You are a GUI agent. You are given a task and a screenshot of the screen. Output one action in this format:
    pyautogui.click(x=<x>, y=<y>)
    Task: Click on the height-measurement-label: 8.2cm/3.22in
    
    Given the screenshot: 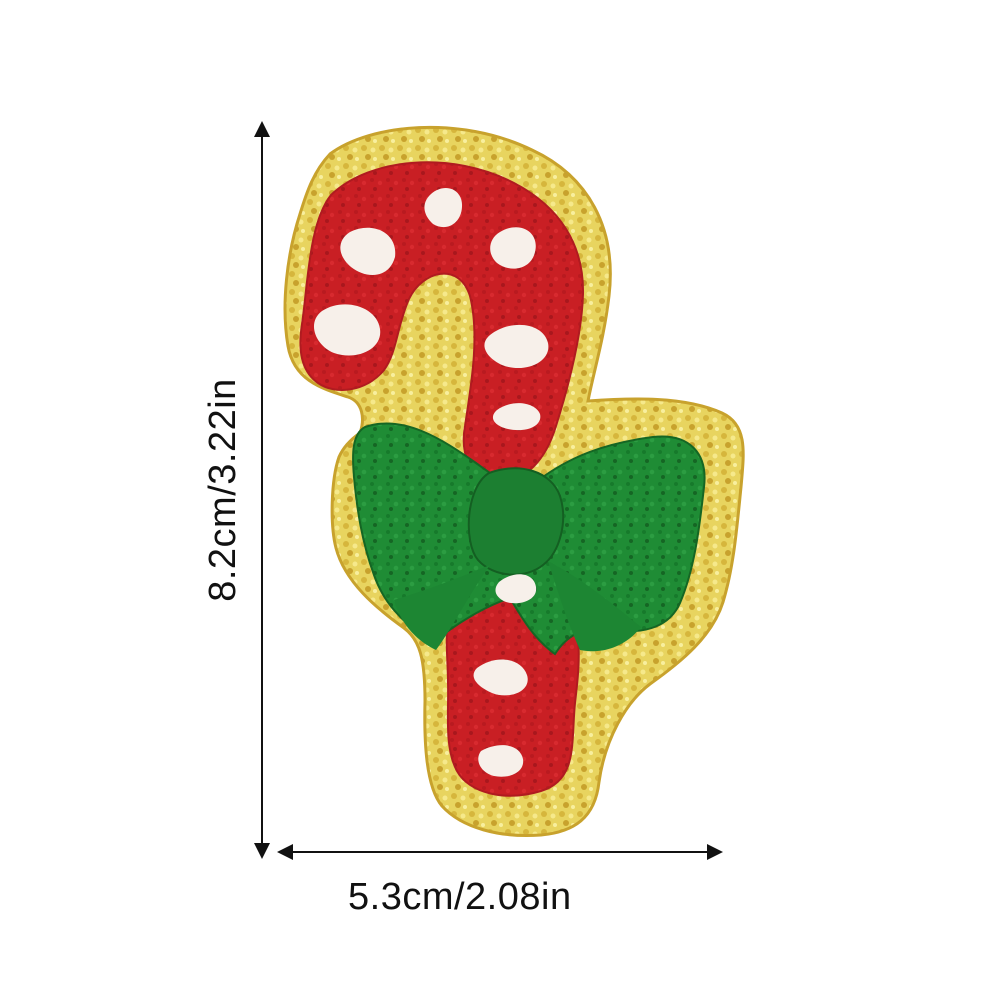 What is the action you would take?
    pyautogui.click(x=223, y=490)
    